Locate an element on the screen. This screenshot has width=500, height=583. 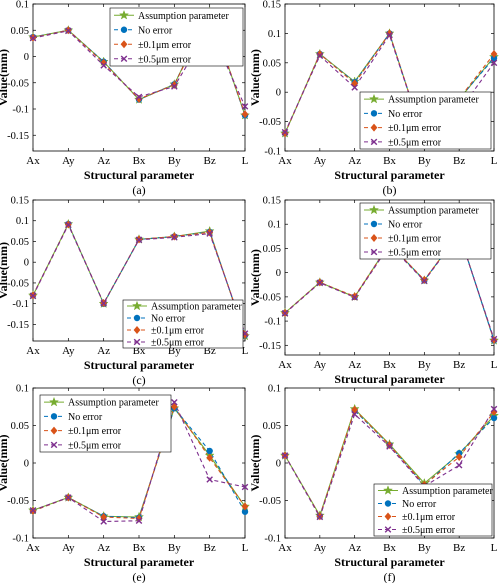
panel-caption: (a) is located at coordinates (138, 190).